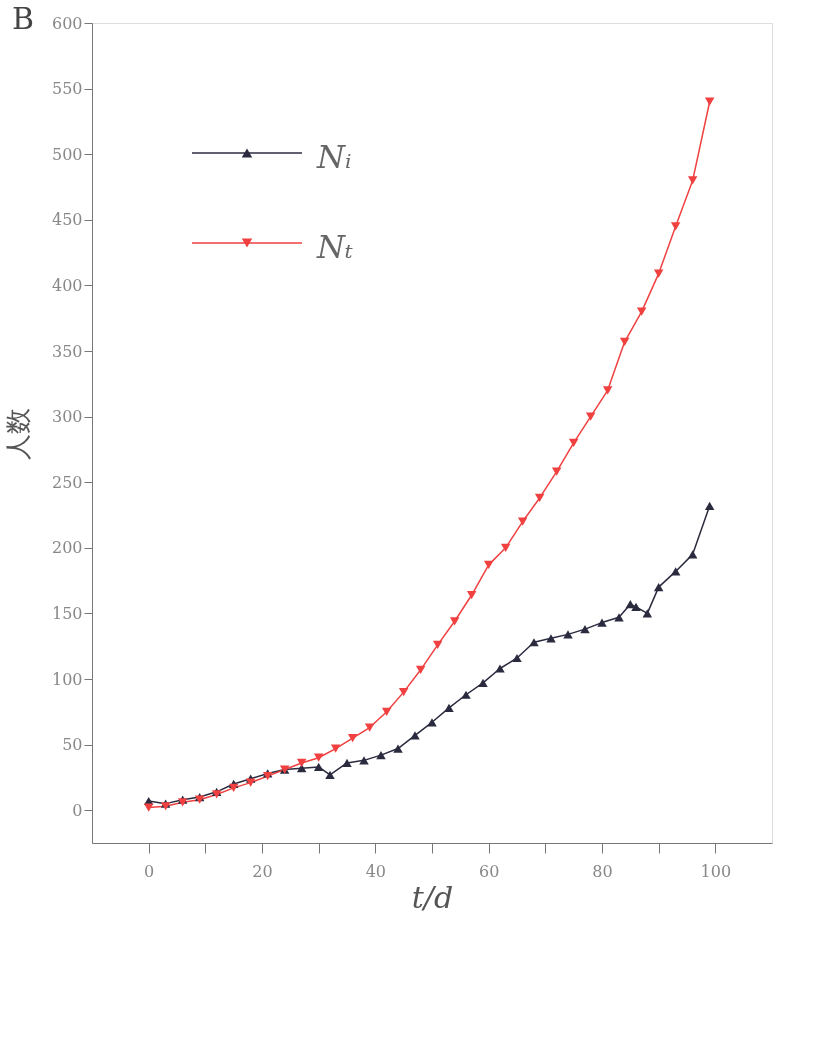 The height and width of the screenshot is (1037, 832). Describe the element at coordinates (67, 351) in the screenshot. I see `y-tick-label: 350` at that location.